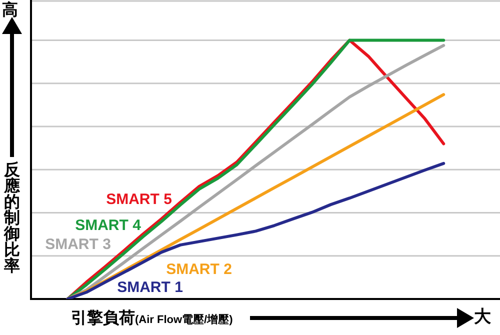 This screenshot has height=335, width=500. What do you see at coordinates (482, 317) in the screenshot?
I see `text: 大` at bounding box center [482, 317].